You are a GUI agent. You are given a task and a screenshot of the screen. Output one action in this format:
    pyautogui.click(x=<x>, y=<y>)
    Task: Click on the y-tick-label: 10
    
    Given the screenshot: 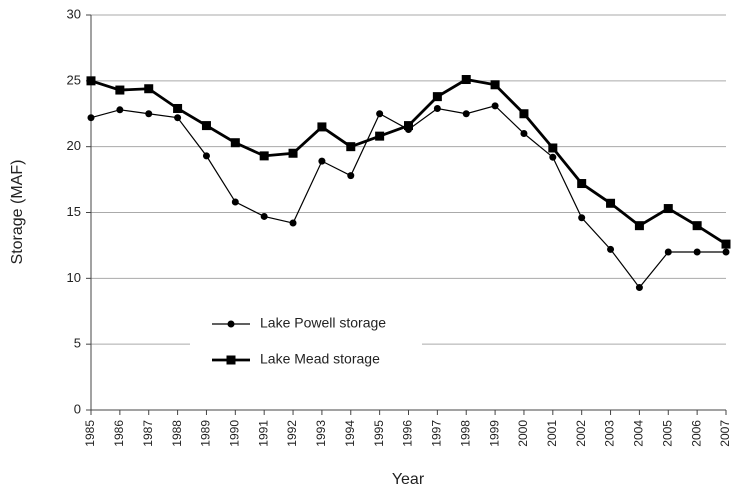 What is the action you would take?
    pyautogui.click(x=74, y=277)
    